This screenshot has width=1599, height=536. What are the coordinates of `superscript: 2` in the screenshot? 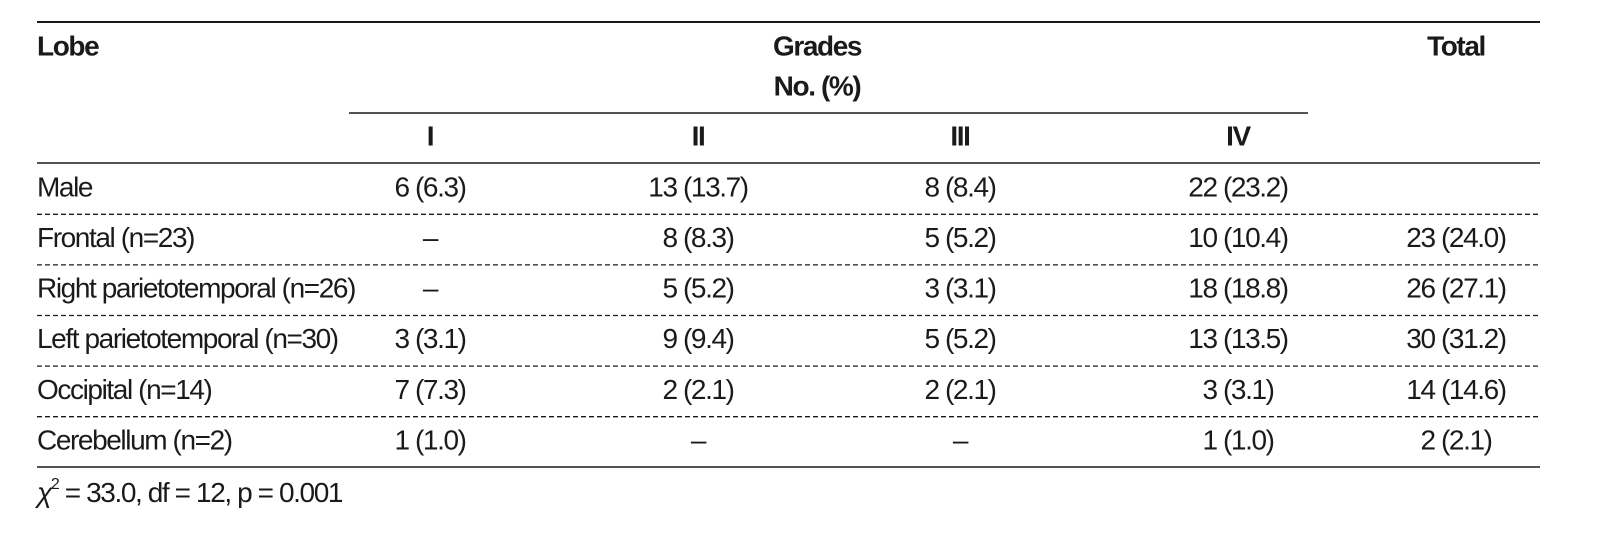 It's located at (55, 484).